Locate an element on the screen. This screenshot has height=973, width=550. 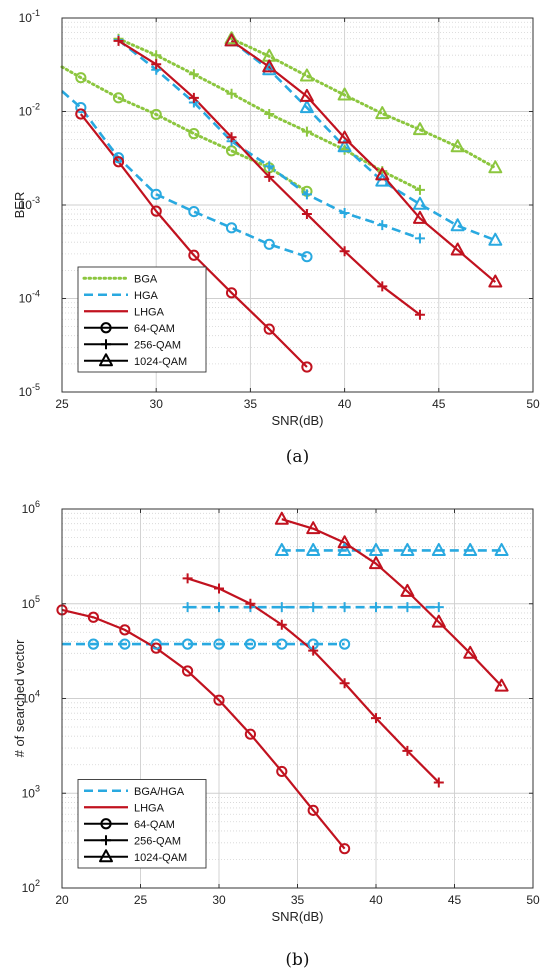
series-line-bga-circle is located at coordinates (184, 129).